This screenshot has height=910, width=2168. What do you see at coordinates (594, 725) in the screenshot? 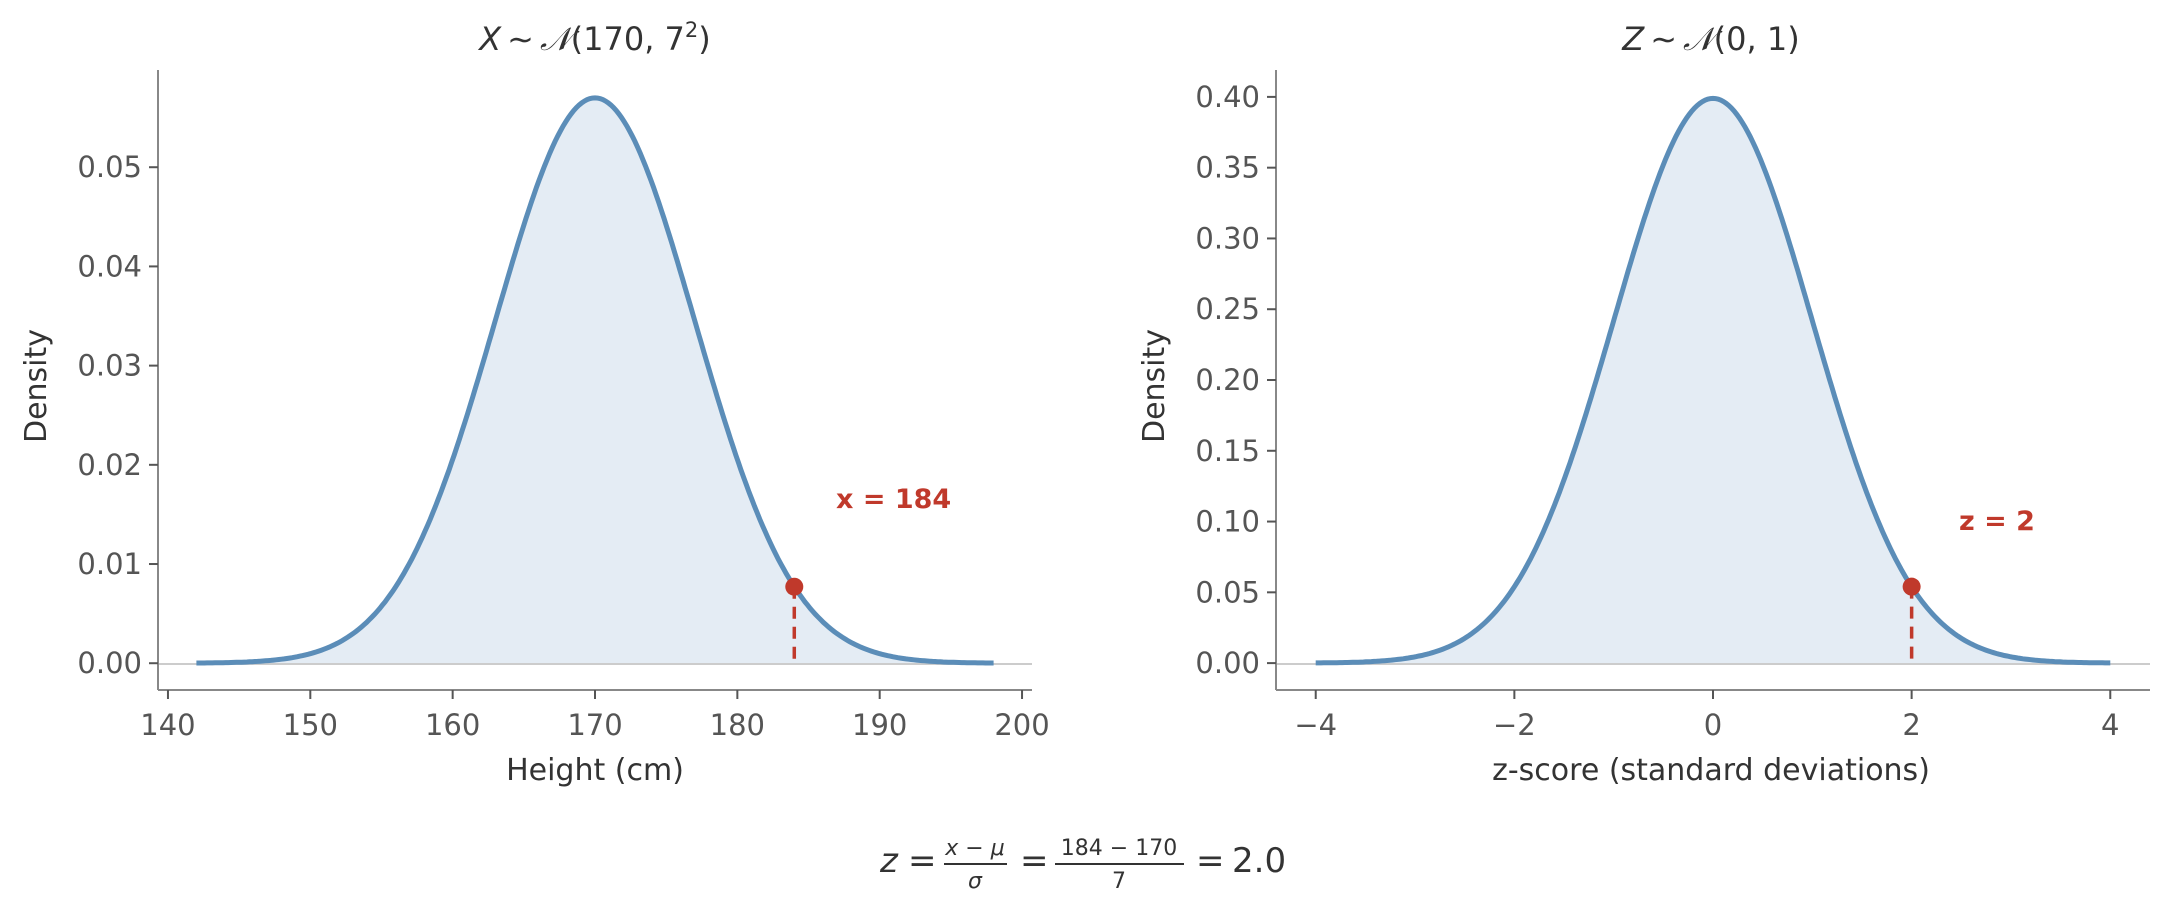
I see `x-tick-label: 170` at bounding box center [594, 725].